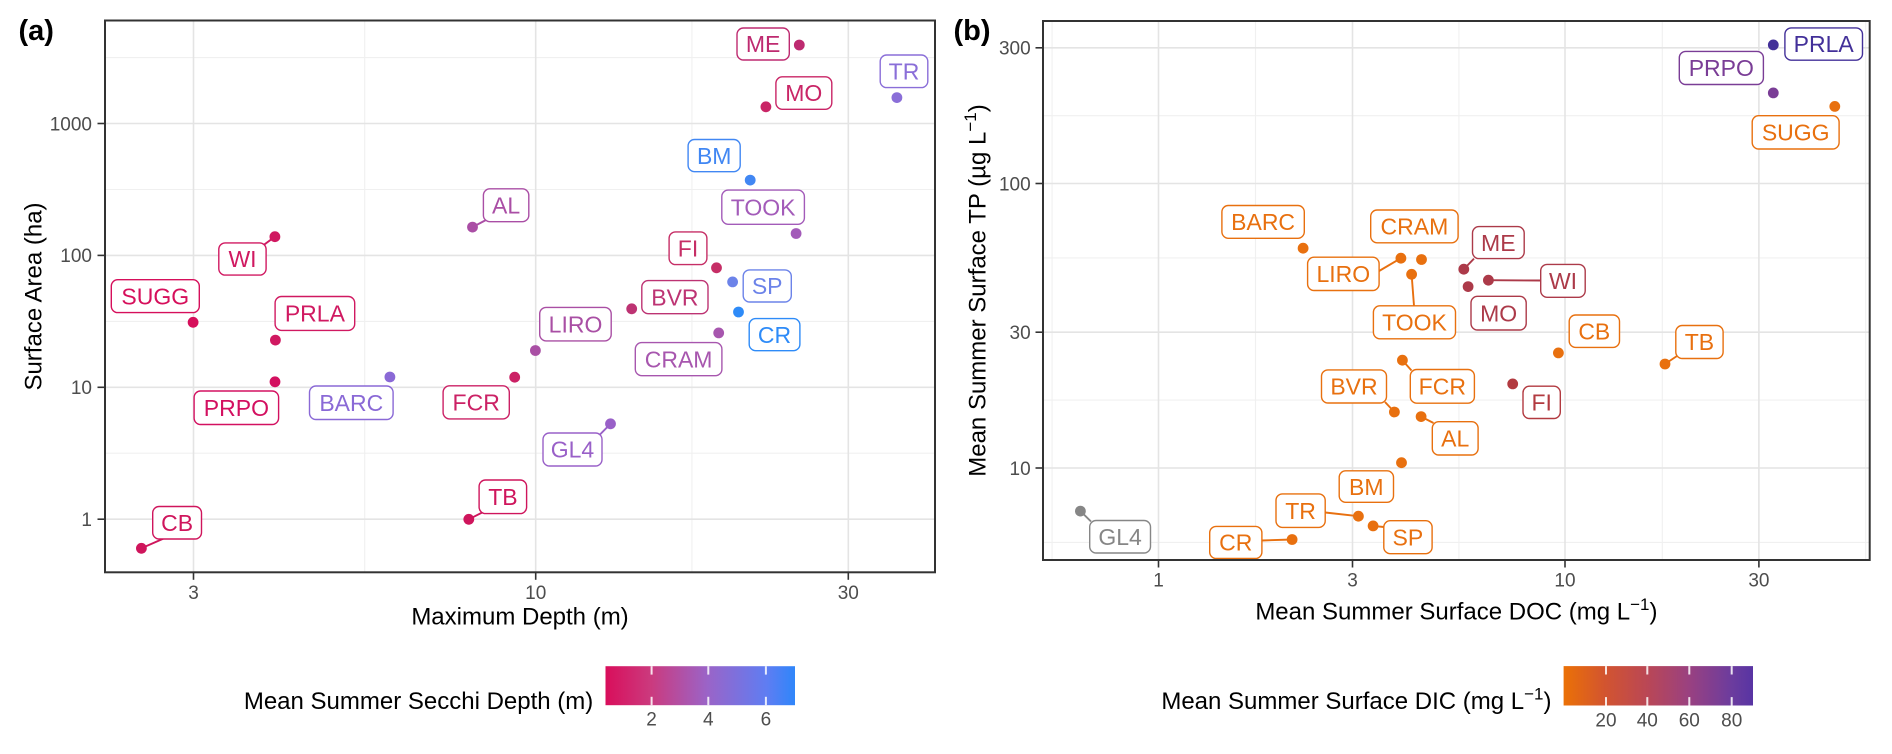  I want to click on svg-text: 40, so click(1647, 721).